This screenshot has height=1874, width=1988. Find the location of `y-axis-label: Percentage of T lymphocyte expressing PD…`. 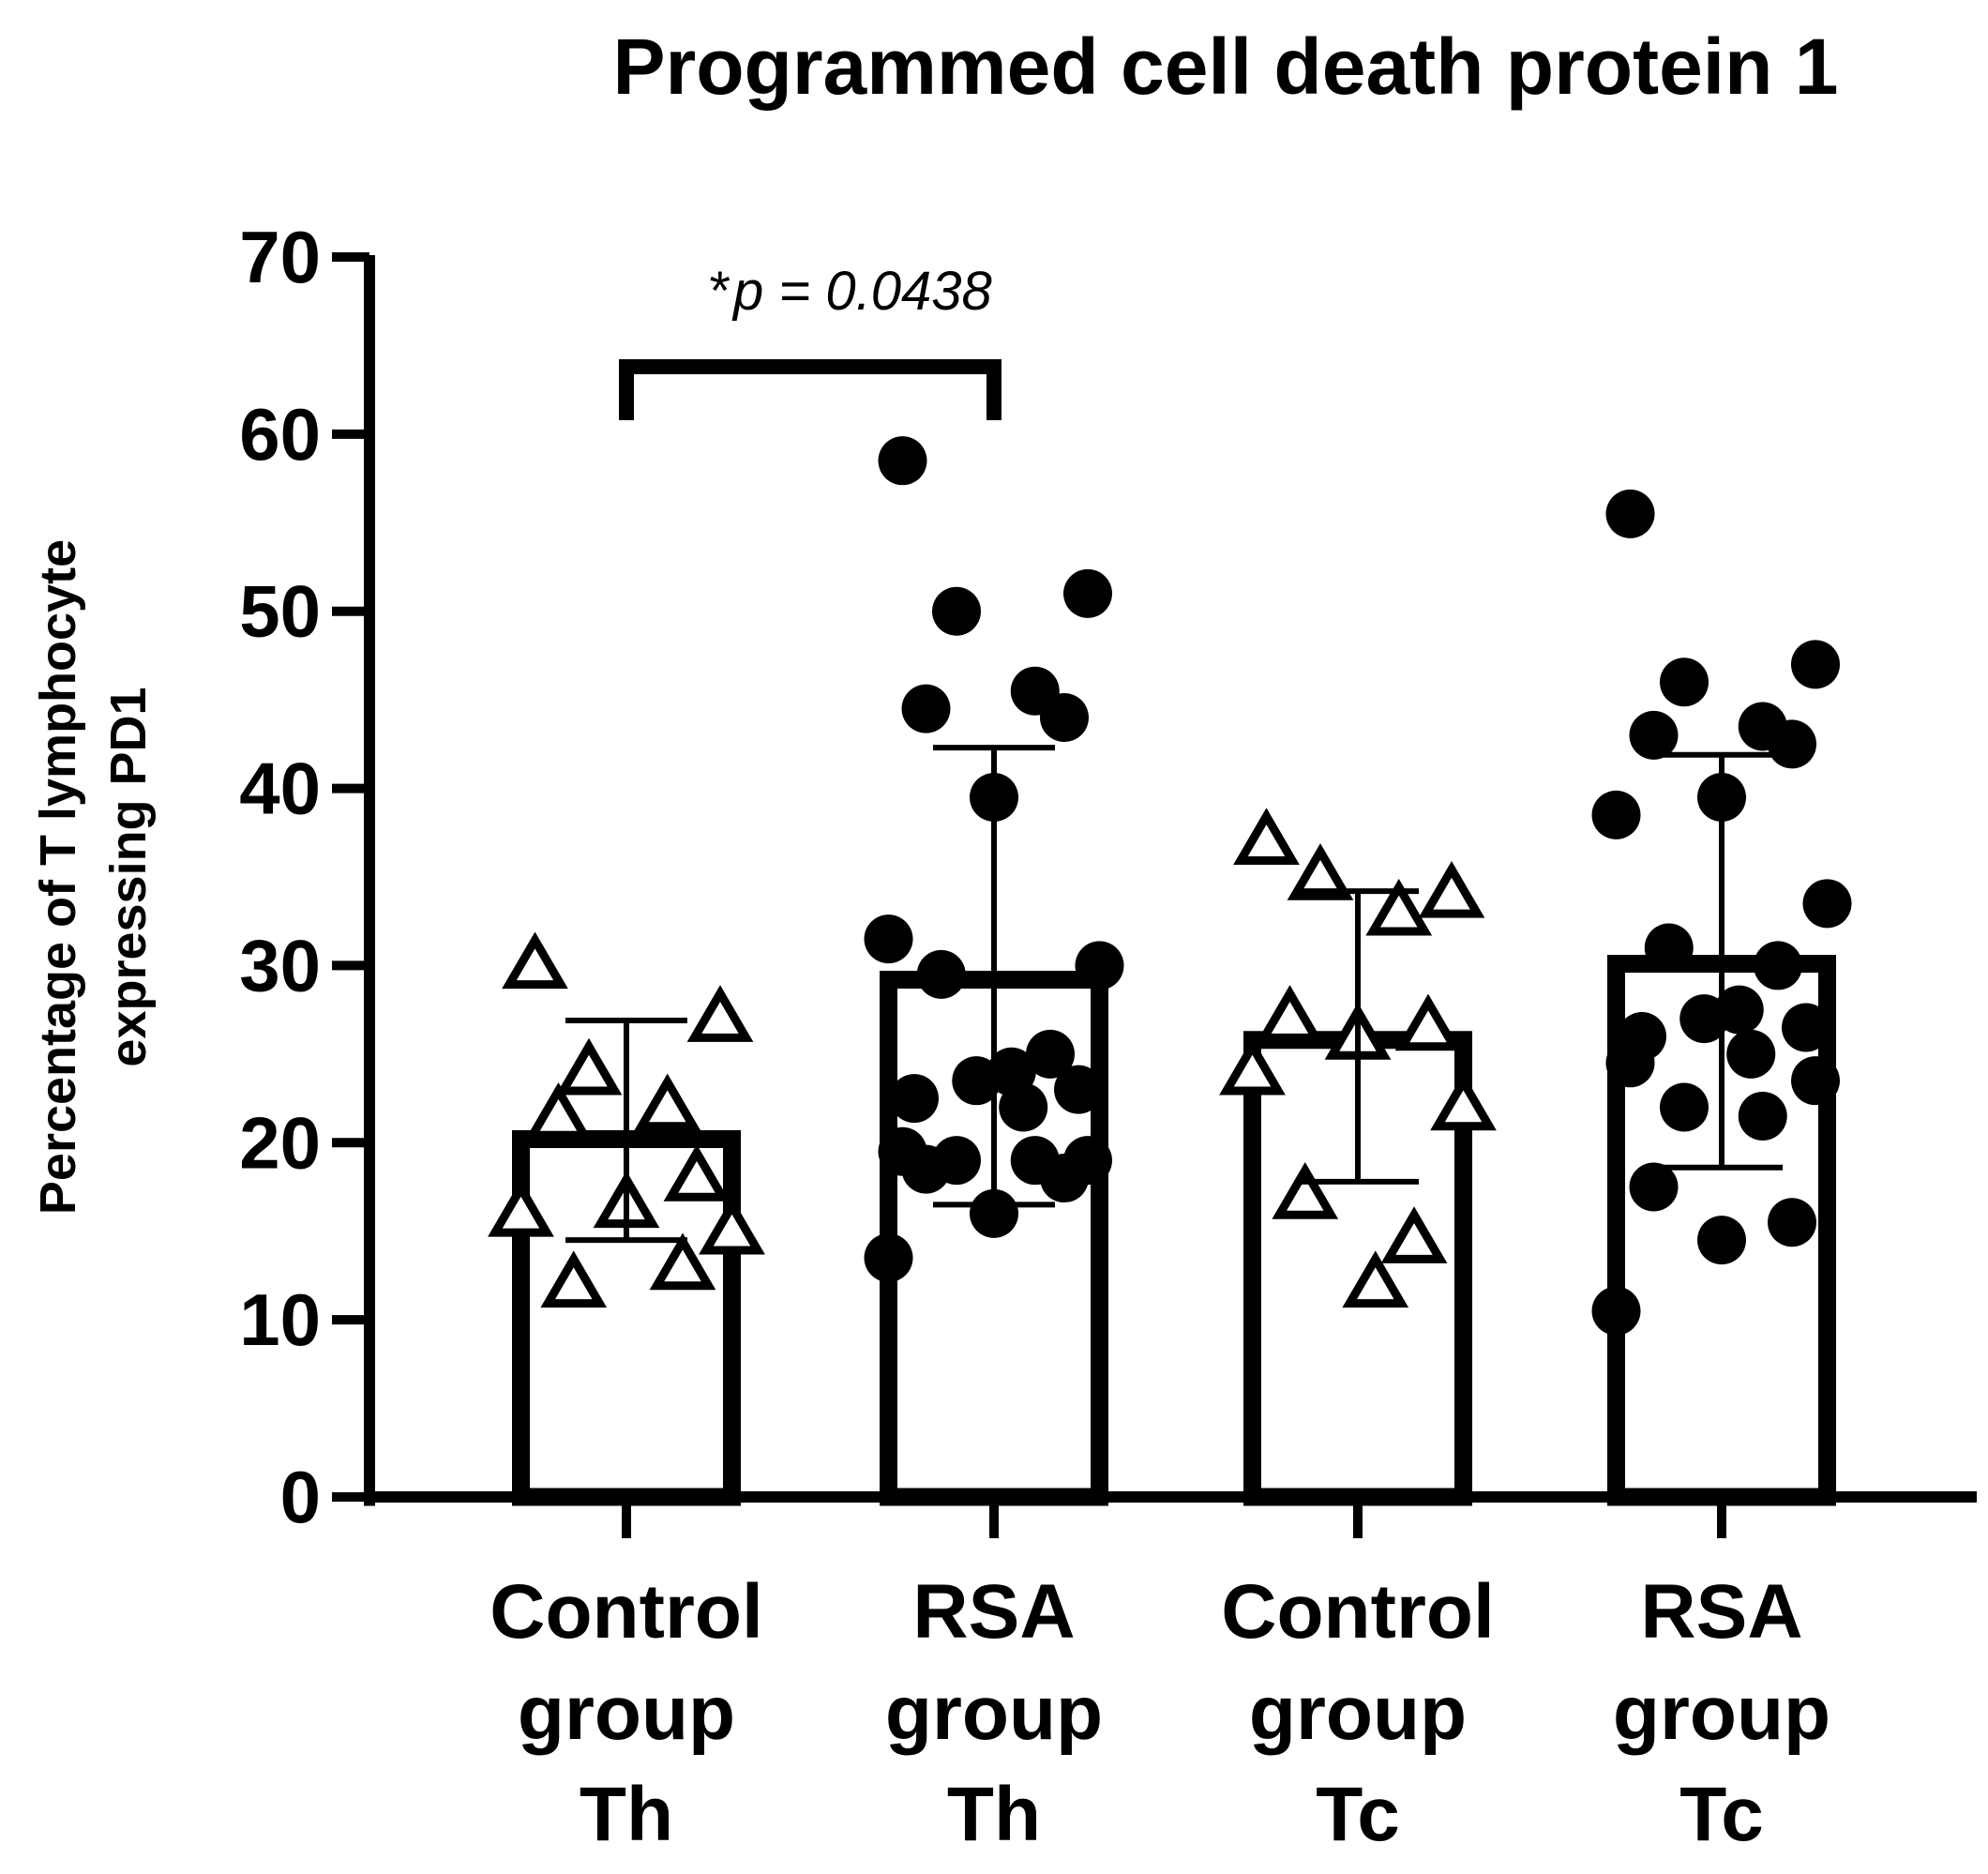

y-axis-label: Percentage of T lymphocyte expressing PD… is located at coordinates (94, 877).